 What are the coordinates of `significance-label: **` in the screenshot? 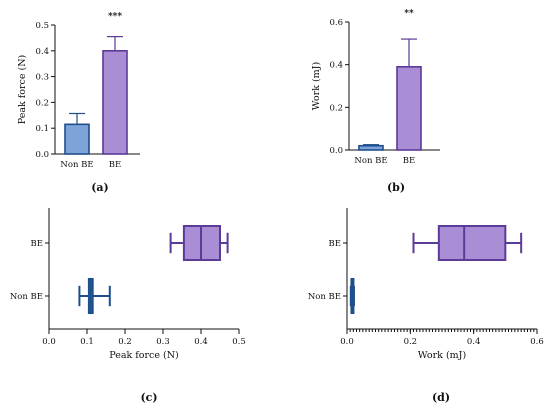 It's located at (409, 14).